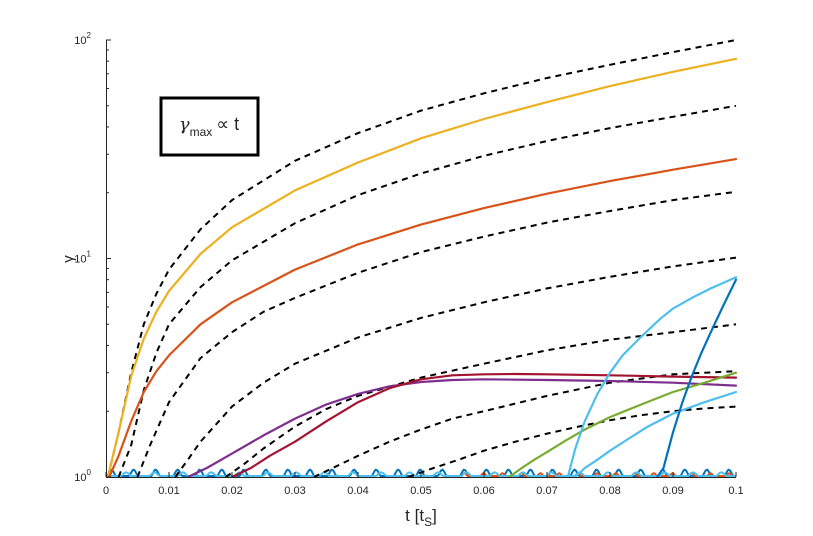 This screenshot has height=536, width=813. What do you see at coordinates (231, 491) in the screenshot?
I see `x-tick-label: 0.02` at bounding box center [231, 491].